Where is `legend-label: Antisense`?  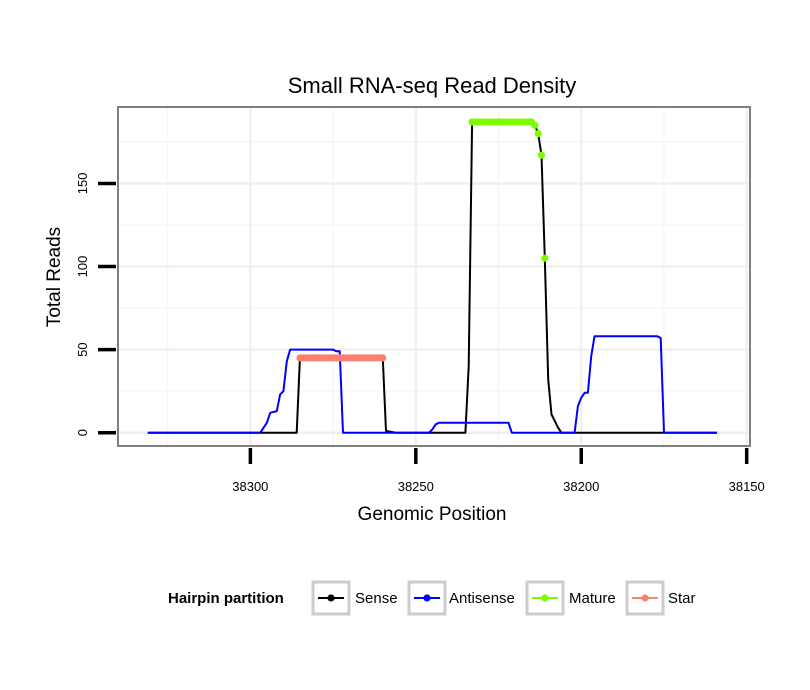 legend-label: Antisense is located at coordinates (482, 598).